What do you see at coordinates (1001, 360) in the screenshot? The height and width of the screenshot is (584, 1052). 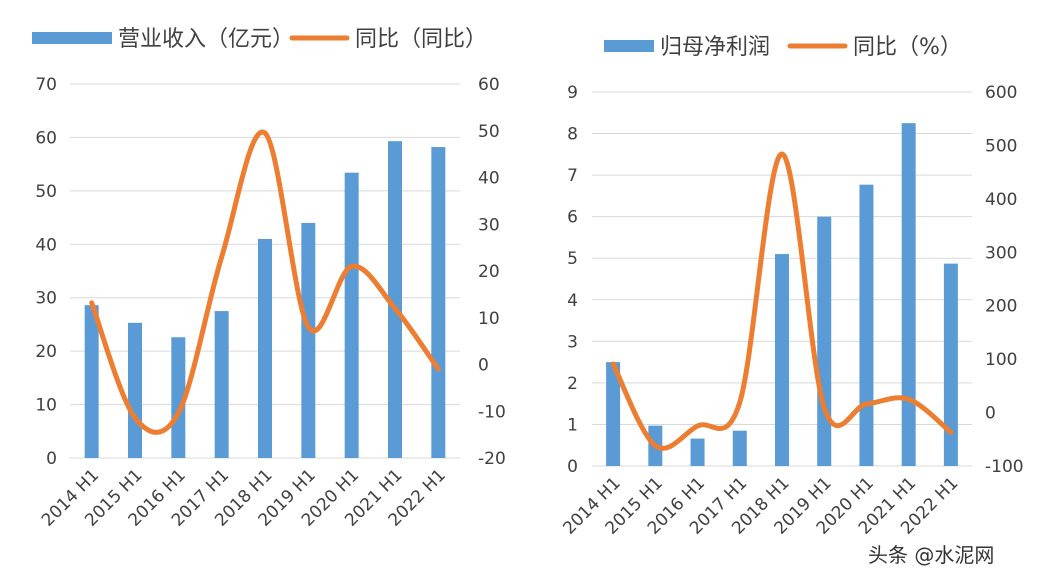 I see `y-right-tick-label: 100` at bounding box center [1001, 360].